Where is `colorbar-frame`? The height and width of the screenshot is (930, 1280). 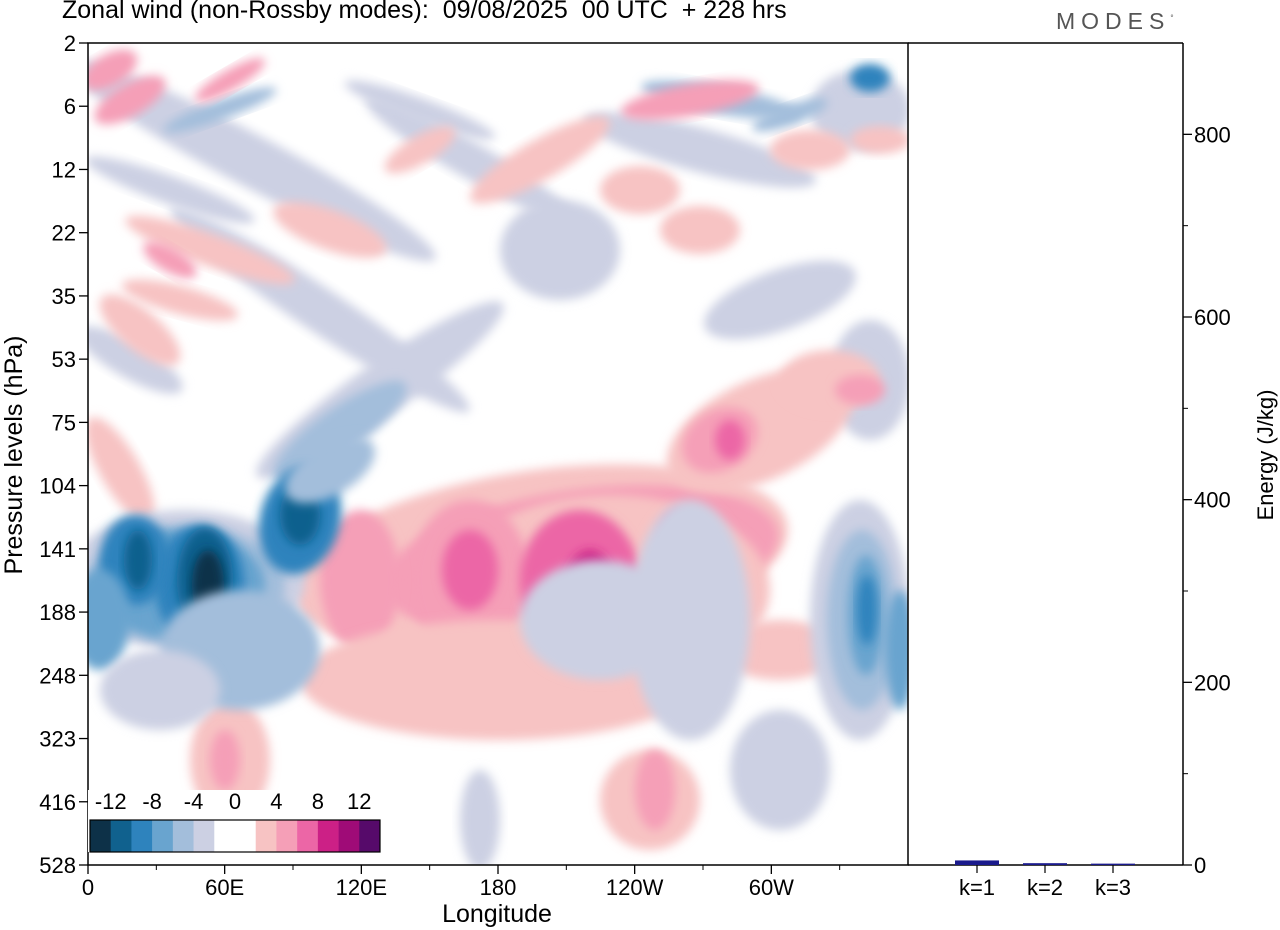
colorbar-frame is located at coordinates (235, 836).